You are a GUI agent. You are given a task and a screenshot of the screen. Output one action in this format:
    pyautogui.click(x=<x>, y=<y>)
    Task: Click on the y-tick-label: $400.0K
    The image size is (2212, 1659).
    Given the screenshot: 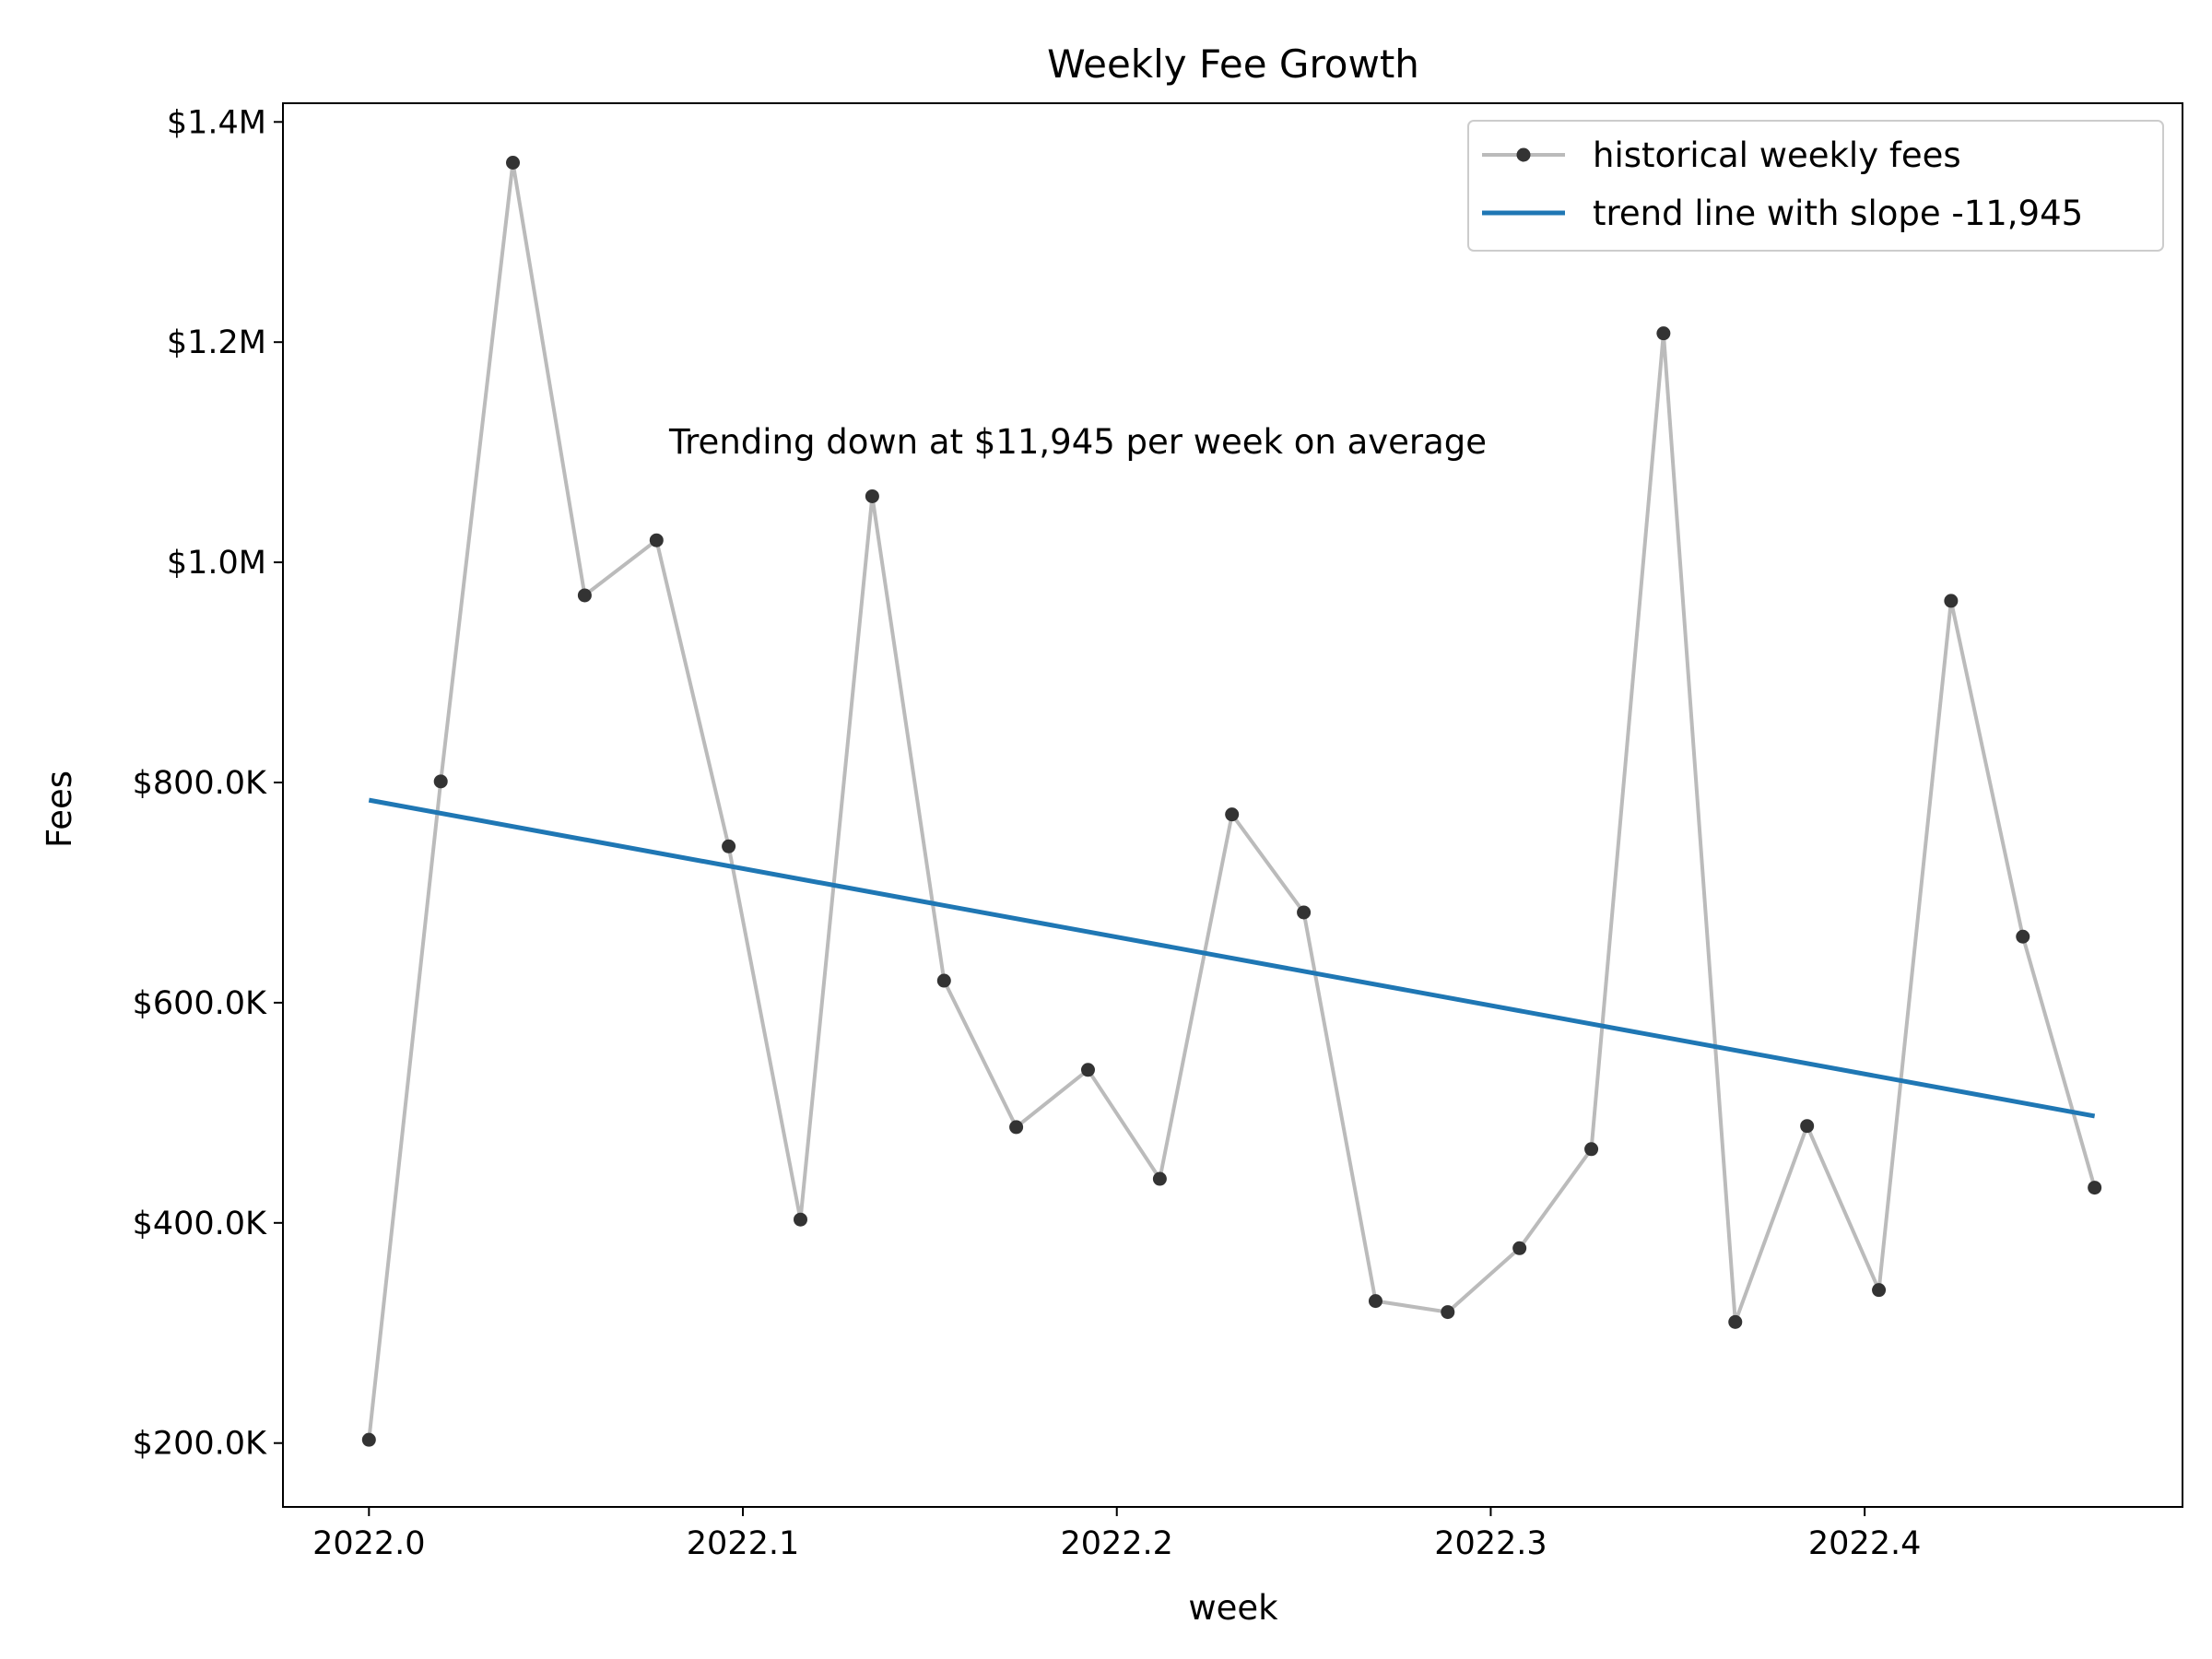 What is the action you would take?
    pyautogui.click(x=200, y=1224)
    